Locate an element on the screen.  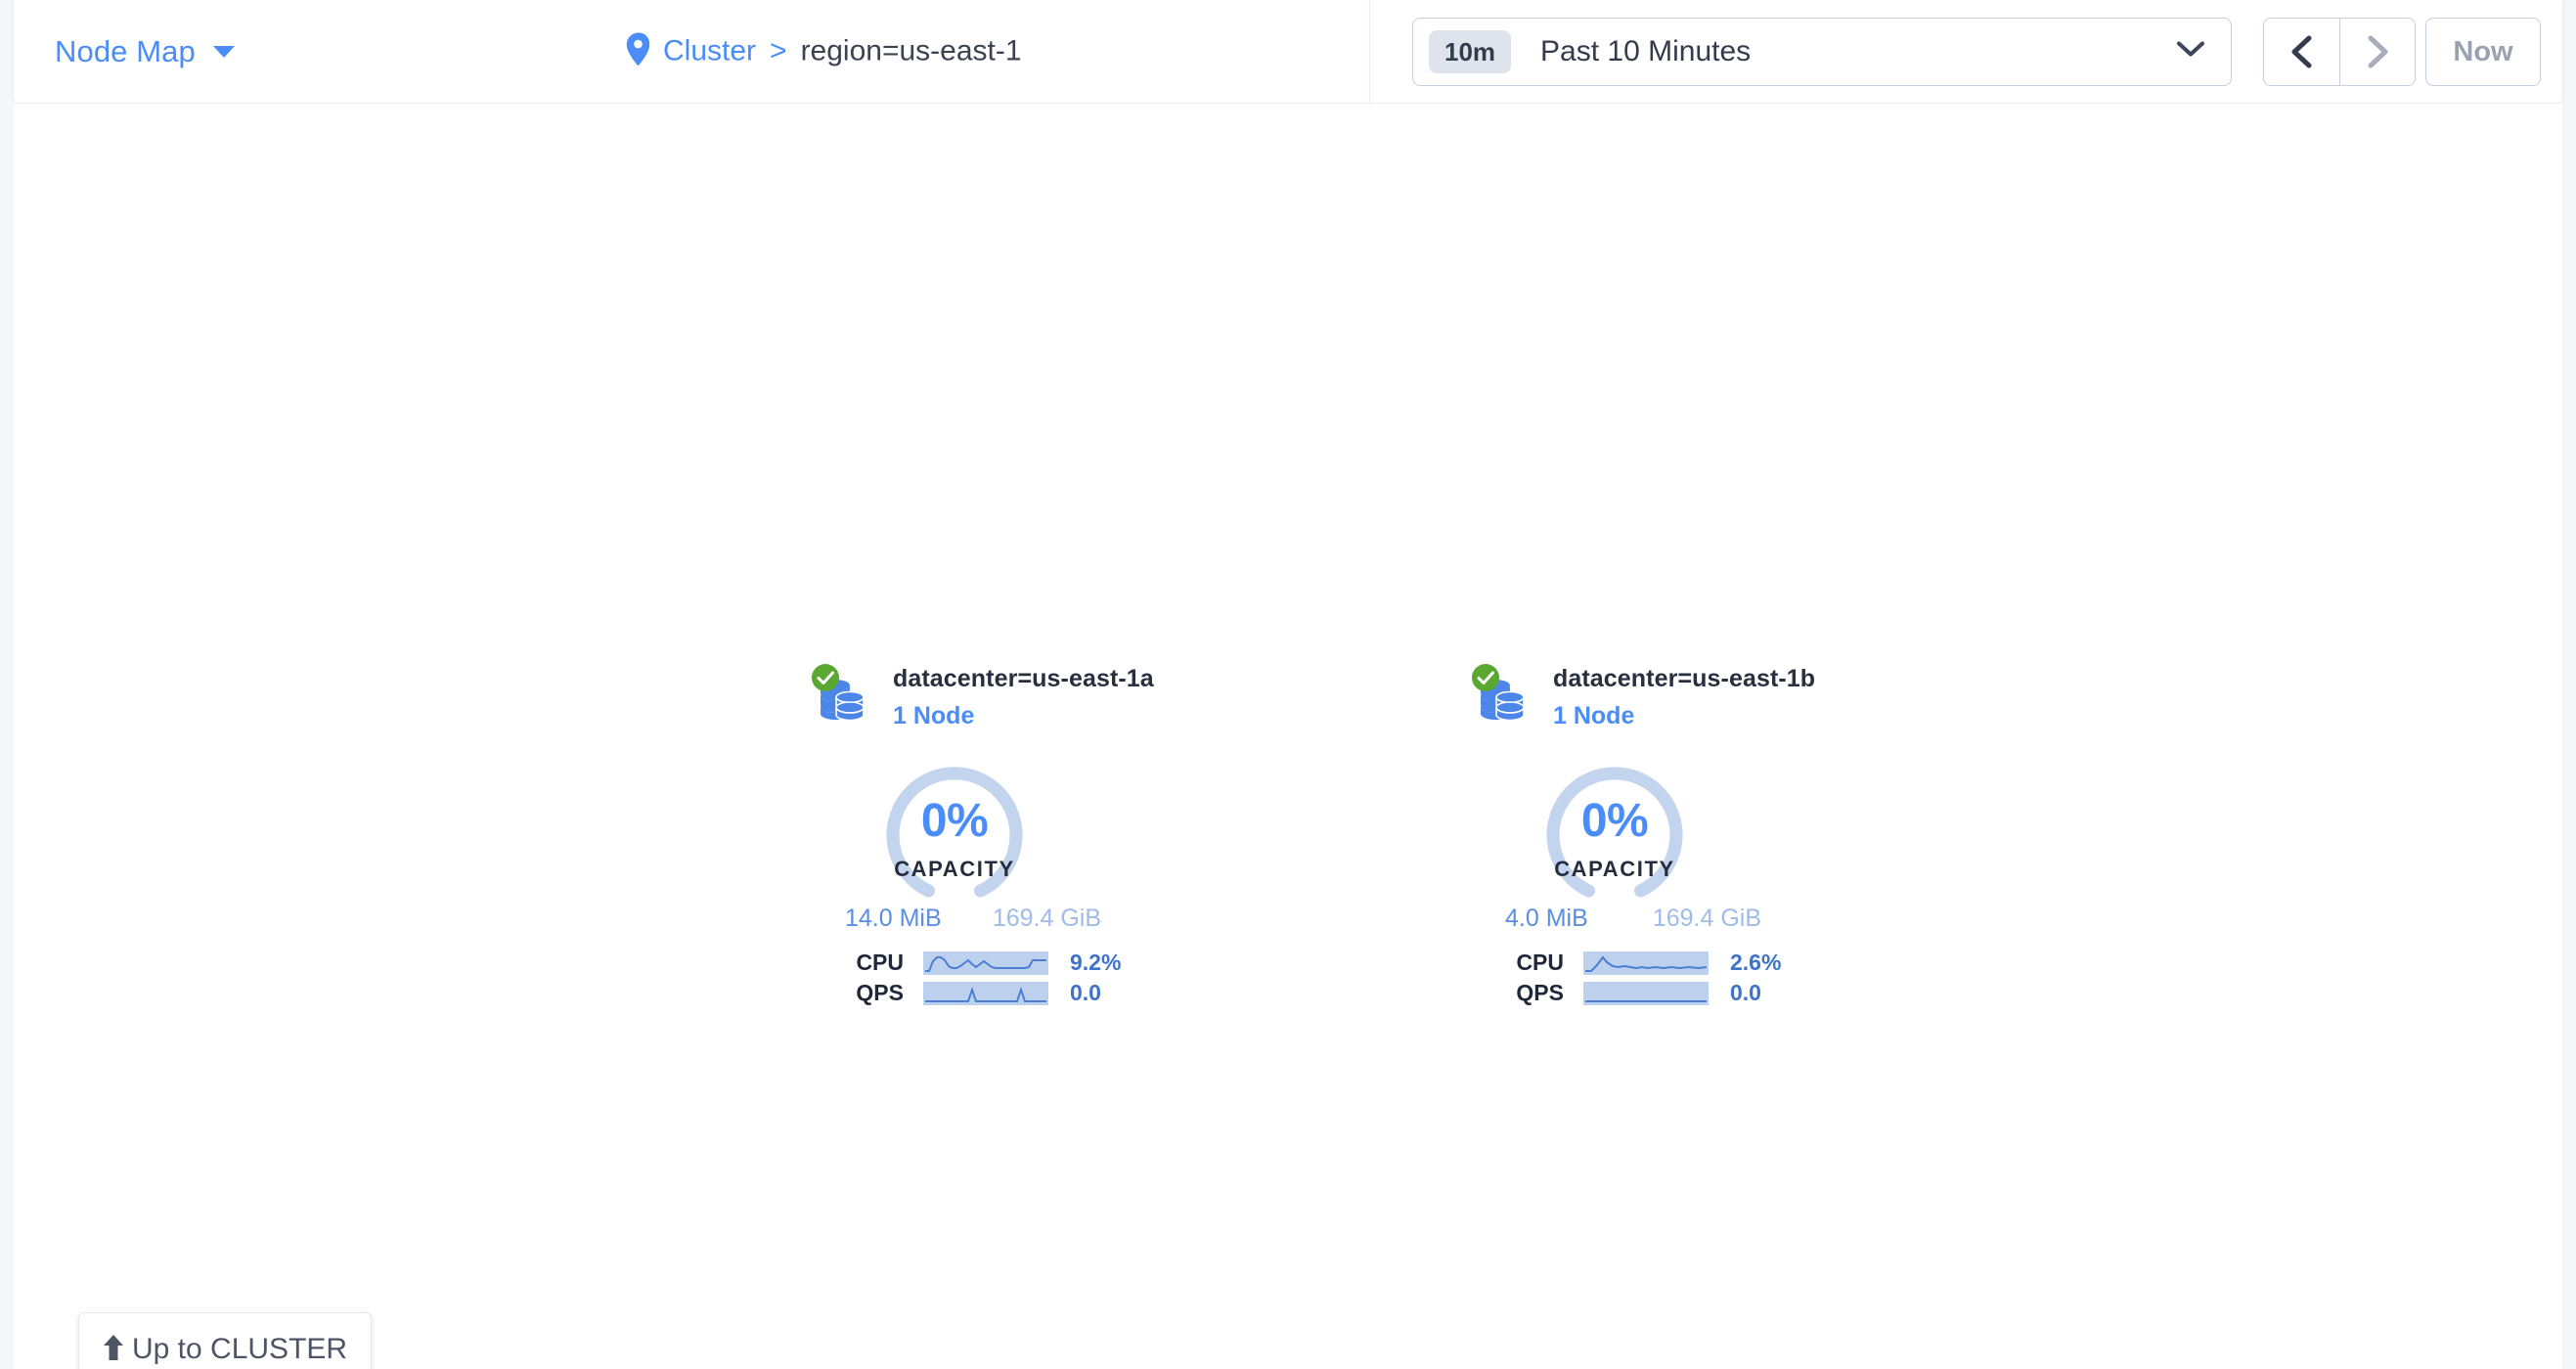
metric-list: CPU 2.6% QPS 0.0 is located at coordinates (1695, 978).